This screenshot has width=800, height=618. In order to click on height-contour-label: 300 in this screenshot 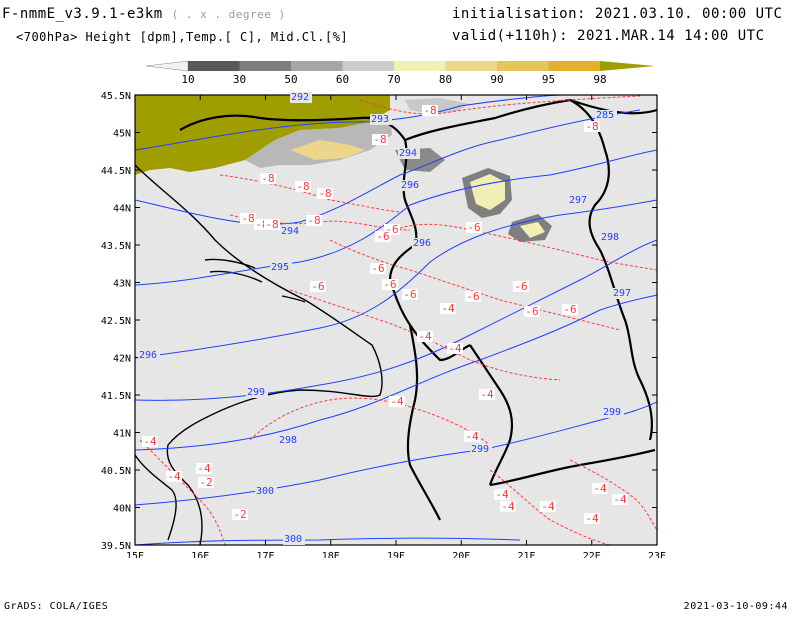, I will do `click(293, 539)`.